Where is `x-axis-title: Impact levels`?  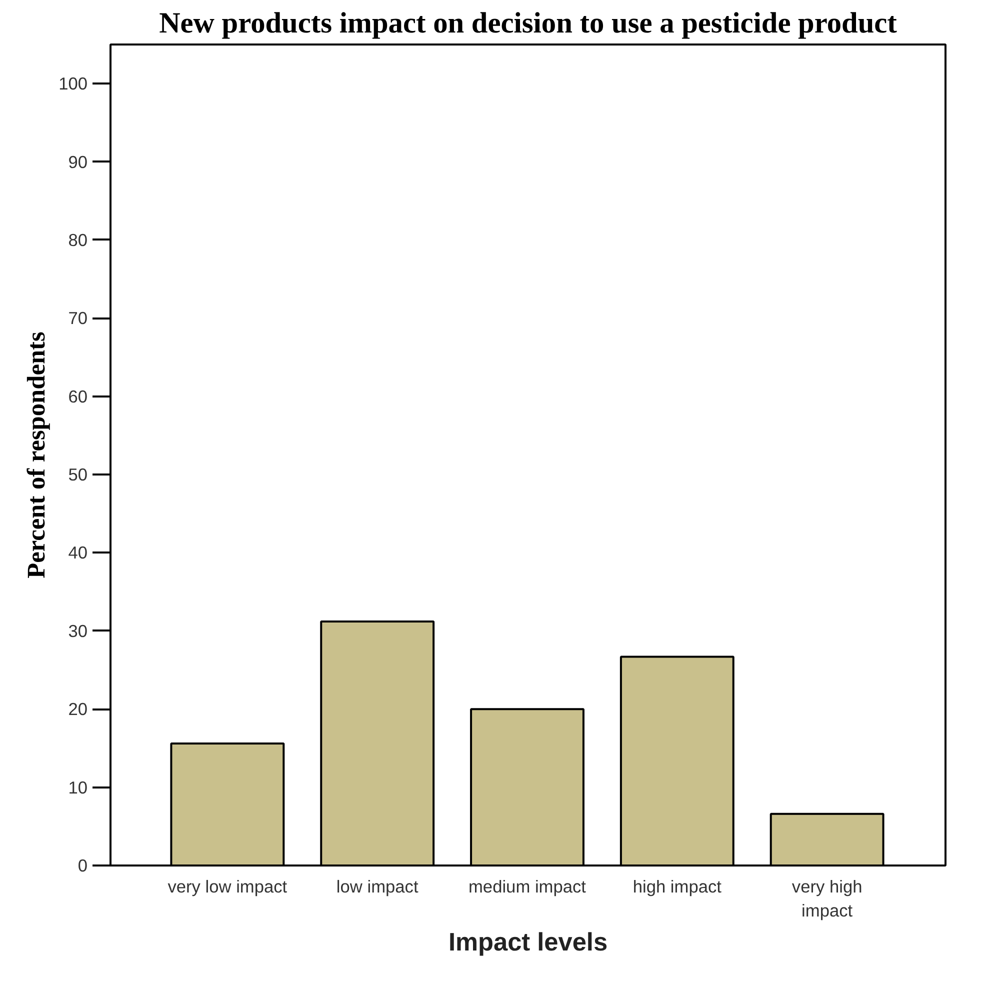 x-axis-title: Impact levels is located at coordinates (528, 942).